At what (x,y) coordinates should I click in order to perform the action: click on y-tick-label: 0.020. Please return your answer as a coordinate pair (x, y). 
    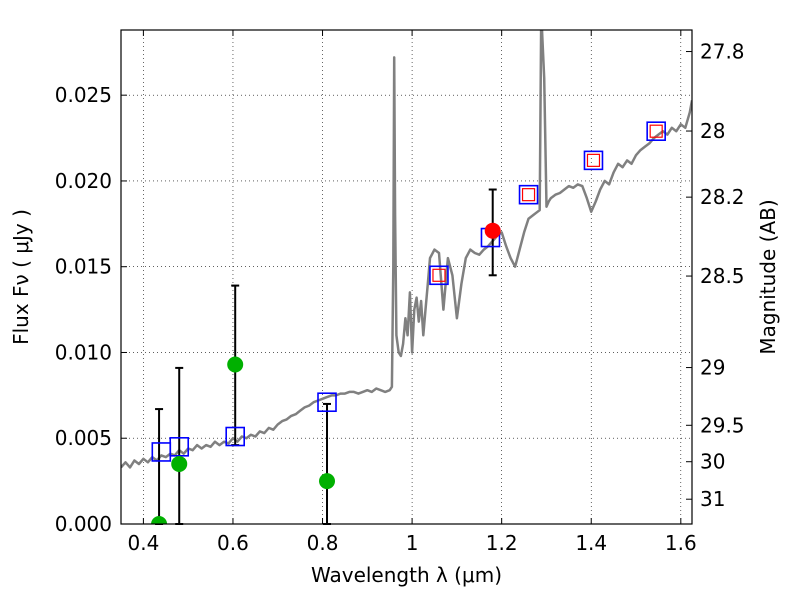
    Looking at the image, I should click on (83, 181).